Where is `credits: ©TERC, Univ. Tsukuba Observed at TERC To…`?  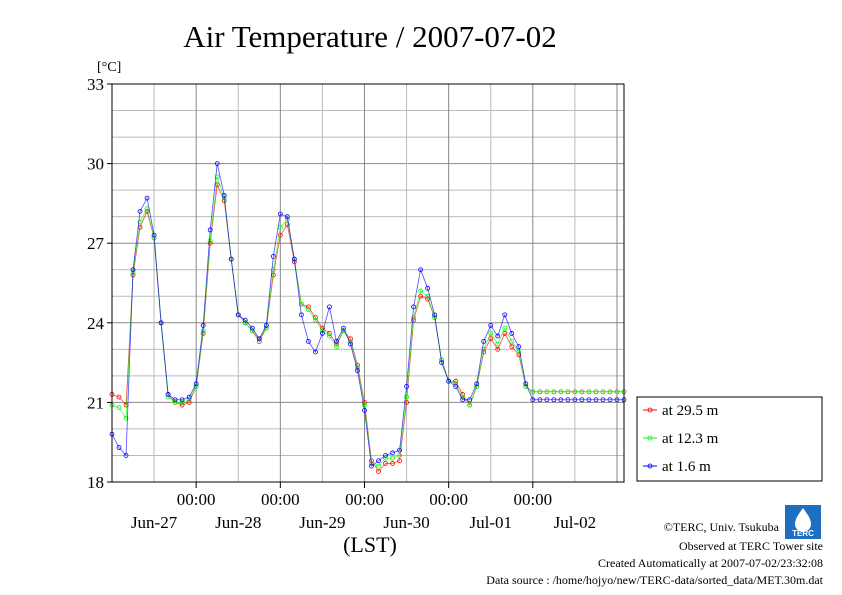 credits: ©TERC, Univ. Tsukuba Observed at TERC To… is located at coordinates (654, 553).